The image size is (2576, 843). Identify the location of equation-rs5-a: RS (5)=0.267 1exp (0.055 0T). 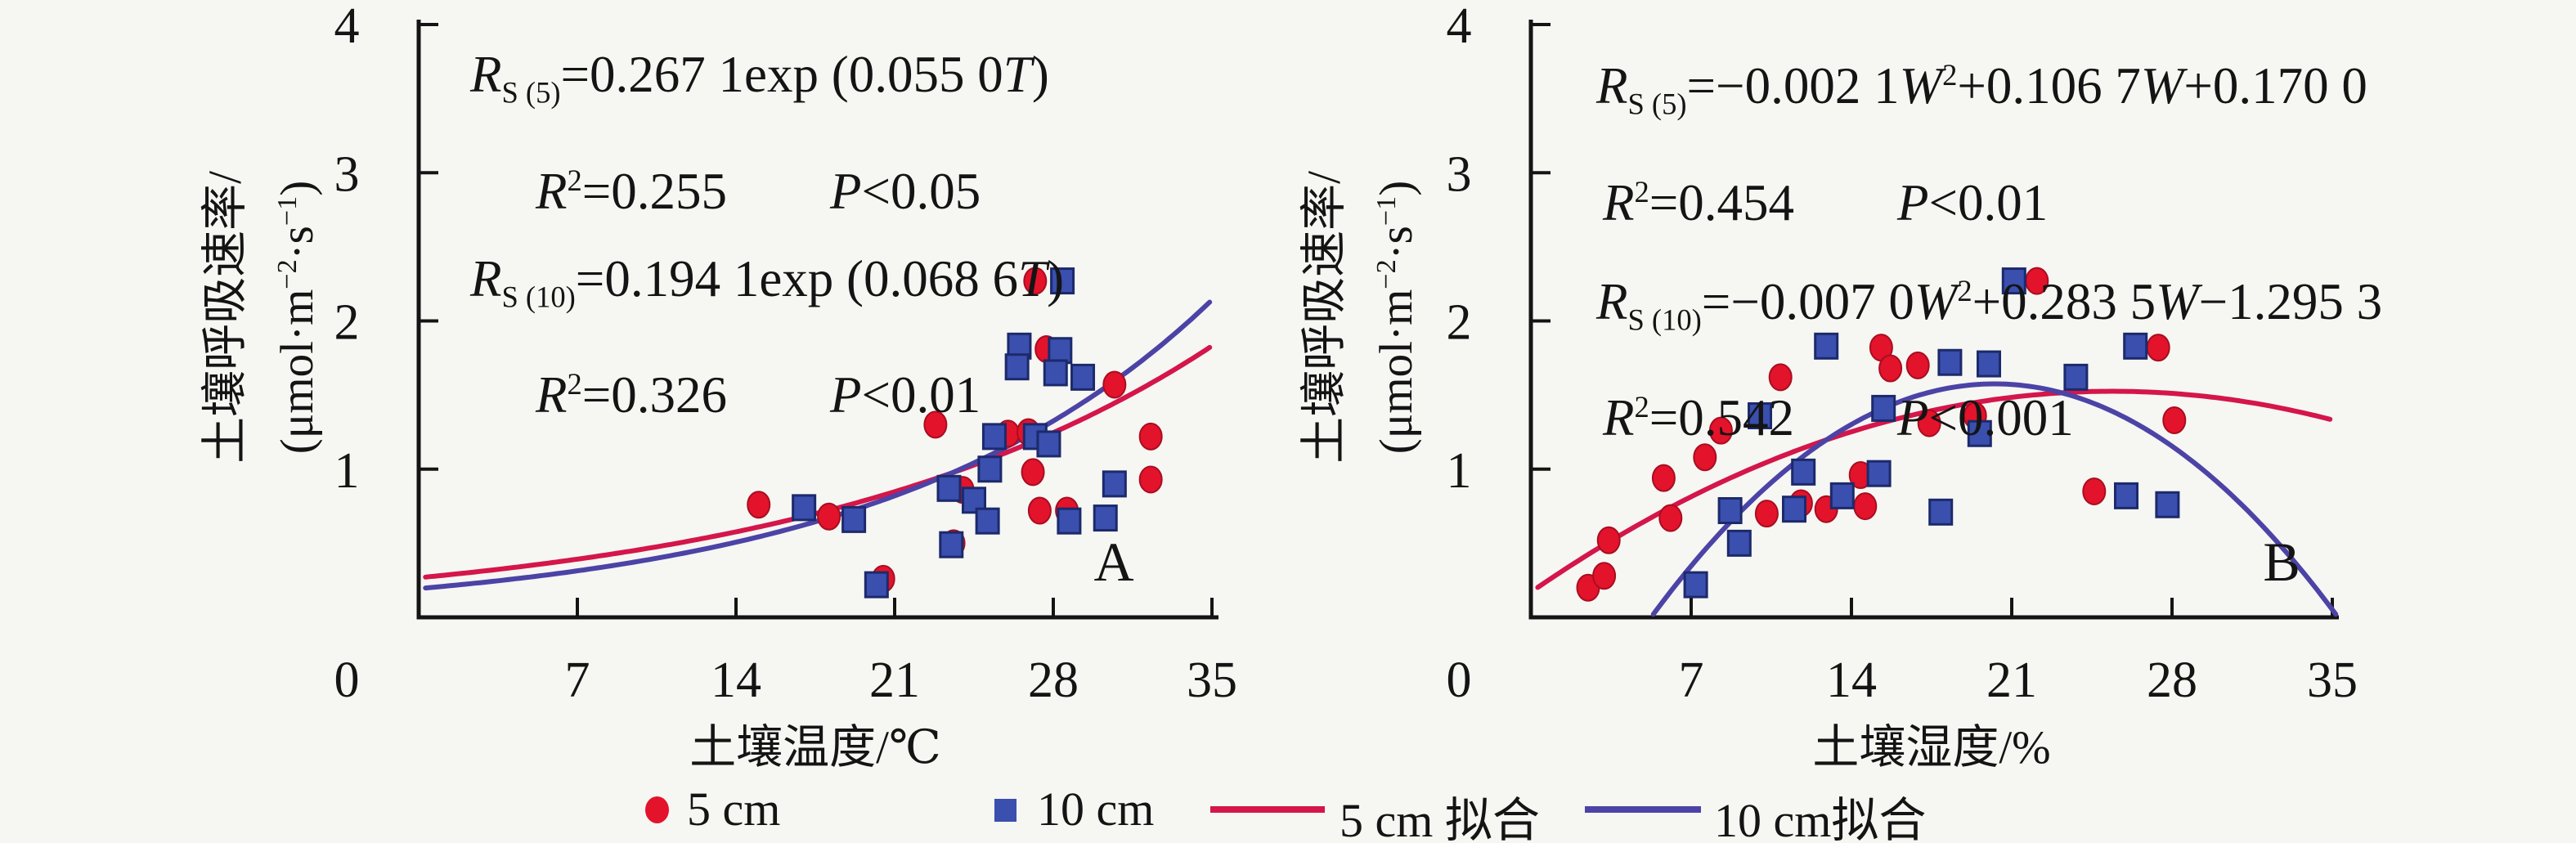
(759, 78).